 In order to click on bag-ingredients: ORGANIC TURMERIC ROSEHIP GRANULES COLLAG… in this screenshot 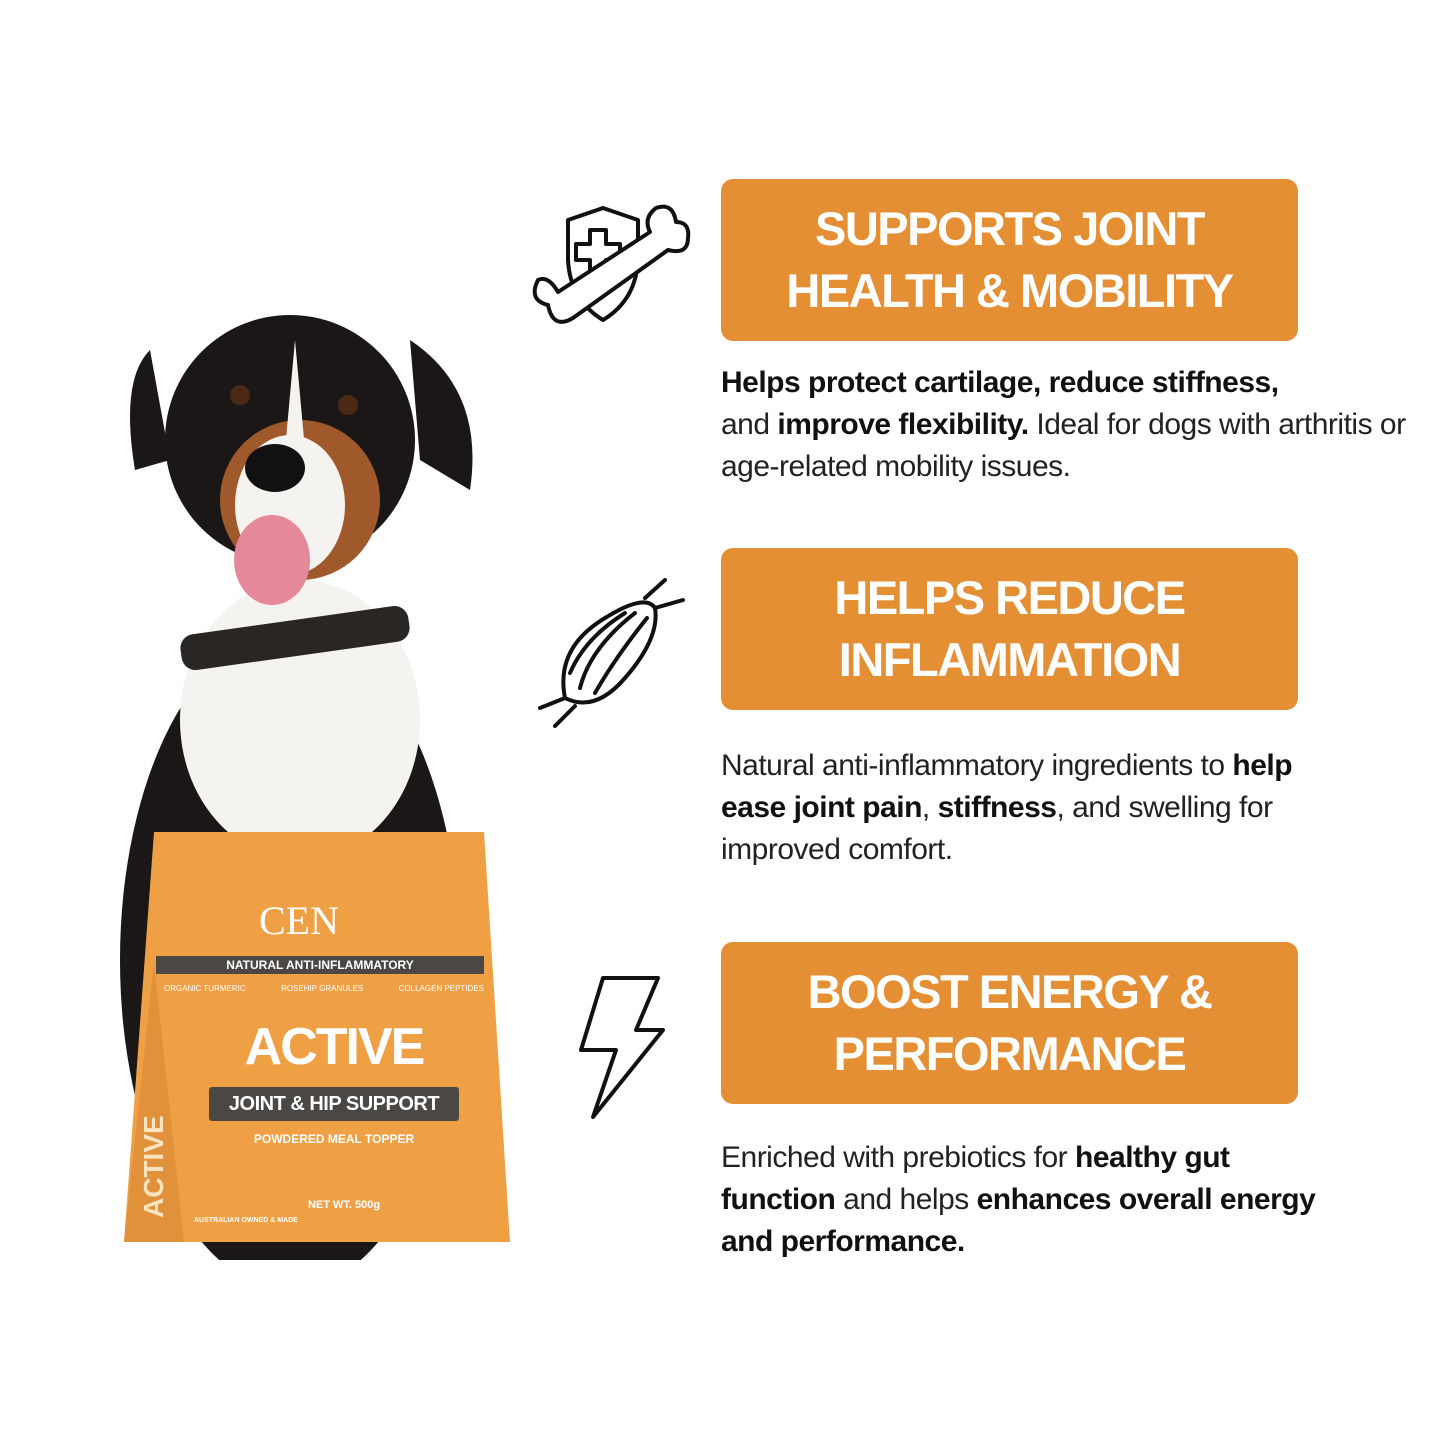, I will do `click(324, 988)`.